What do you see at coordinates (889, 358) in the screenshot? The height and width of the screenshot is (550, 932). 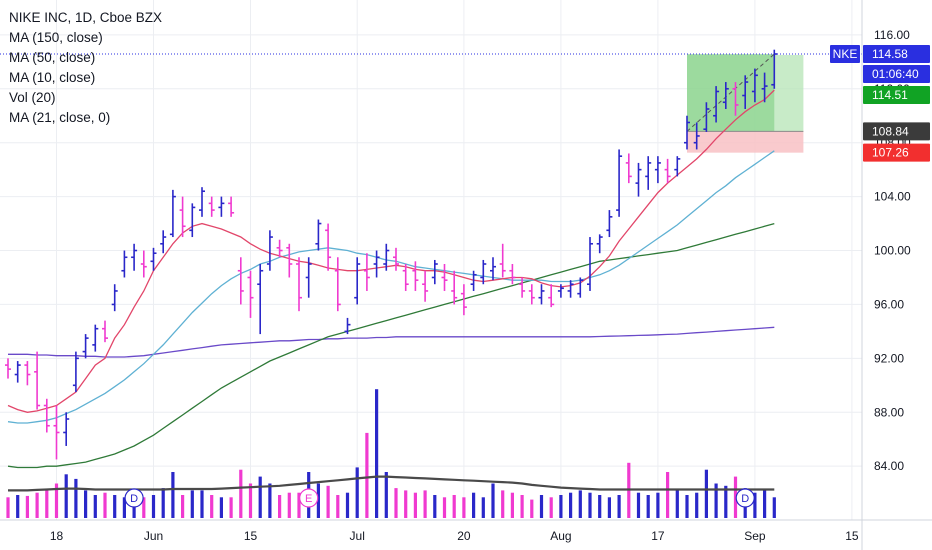 I see `y-tick-label: 92.00` at bounding box center [889, 358].